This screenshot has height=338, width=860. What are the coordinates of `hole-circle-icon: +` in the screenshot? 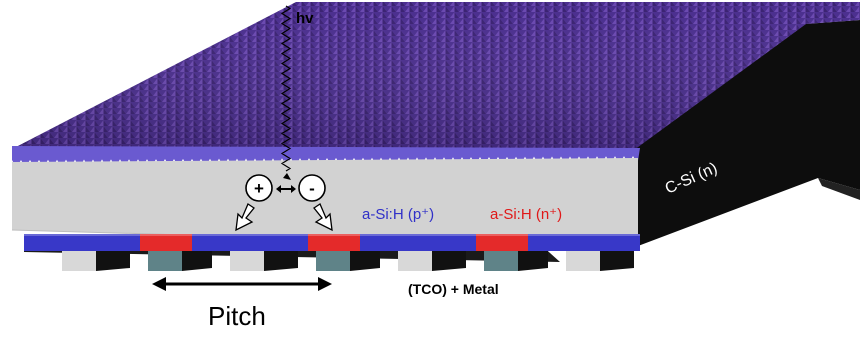 It's located at (259, 188).